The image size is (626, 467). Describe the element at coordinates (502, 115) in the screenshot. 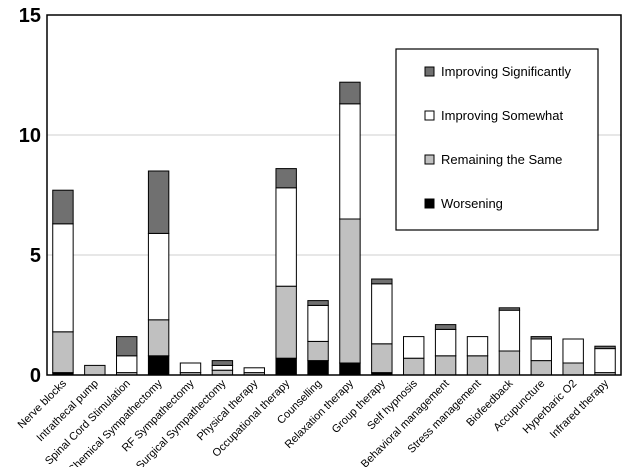

I see `legend-label: Improving Somewhat` at that location.